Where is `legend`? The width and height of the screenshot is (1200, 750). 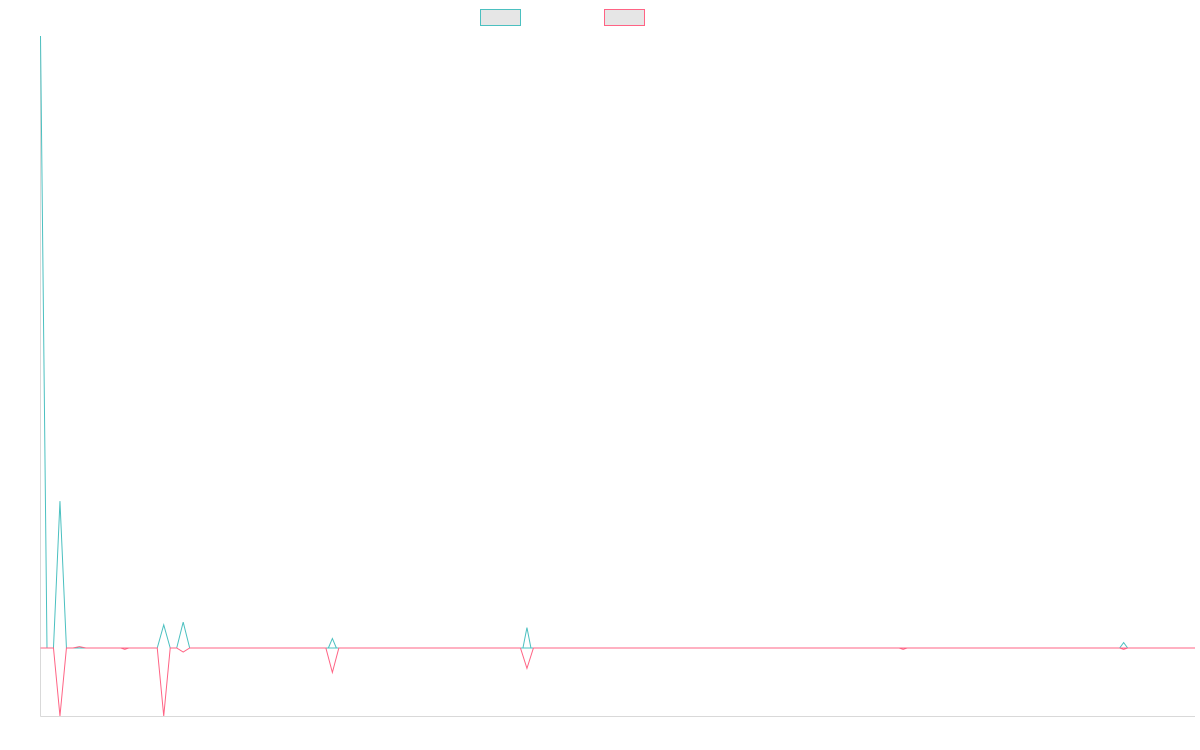 legend is located at coordinates (562, 17).